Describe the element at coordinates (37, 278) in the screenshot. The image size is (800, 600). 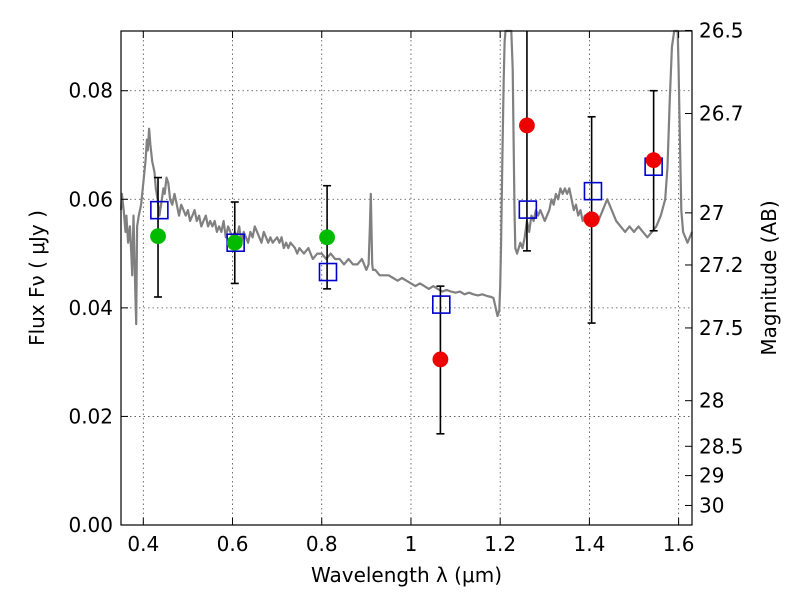
I see `y-axis-label: Flux Fν ( μJy )` at that location.